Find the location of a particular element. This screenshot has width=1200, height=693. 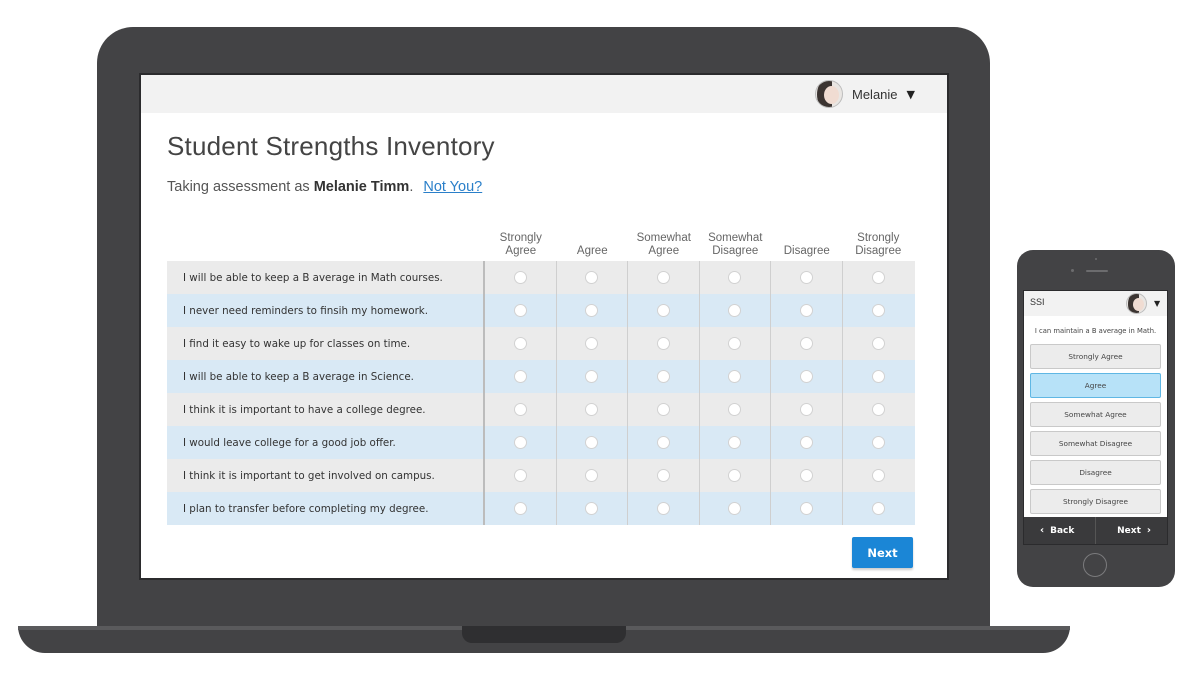

column-header-line: Agree is located at coordinates (521, 251).